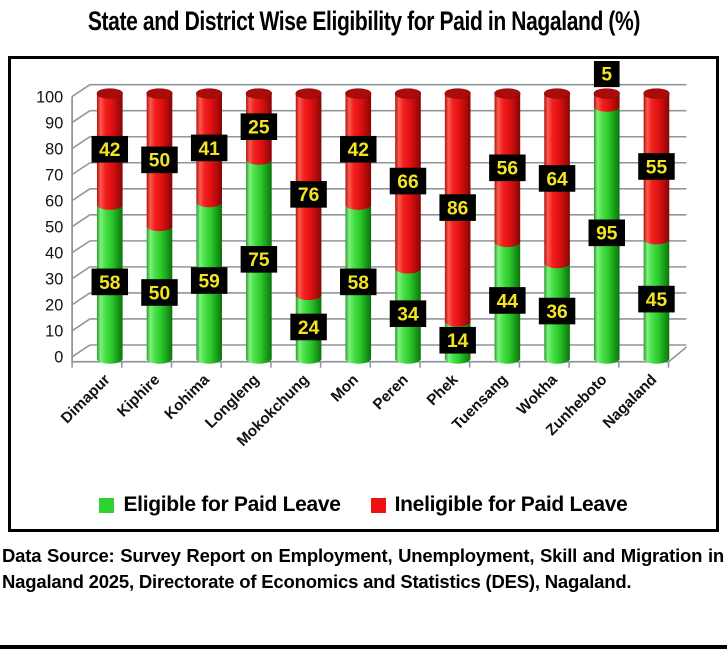 The image size is (727, 649). What do you see at coordinates (54, 306) in the screenshot?
I see `y-axis-tick-label: 20` at bounding box center [54, 306].